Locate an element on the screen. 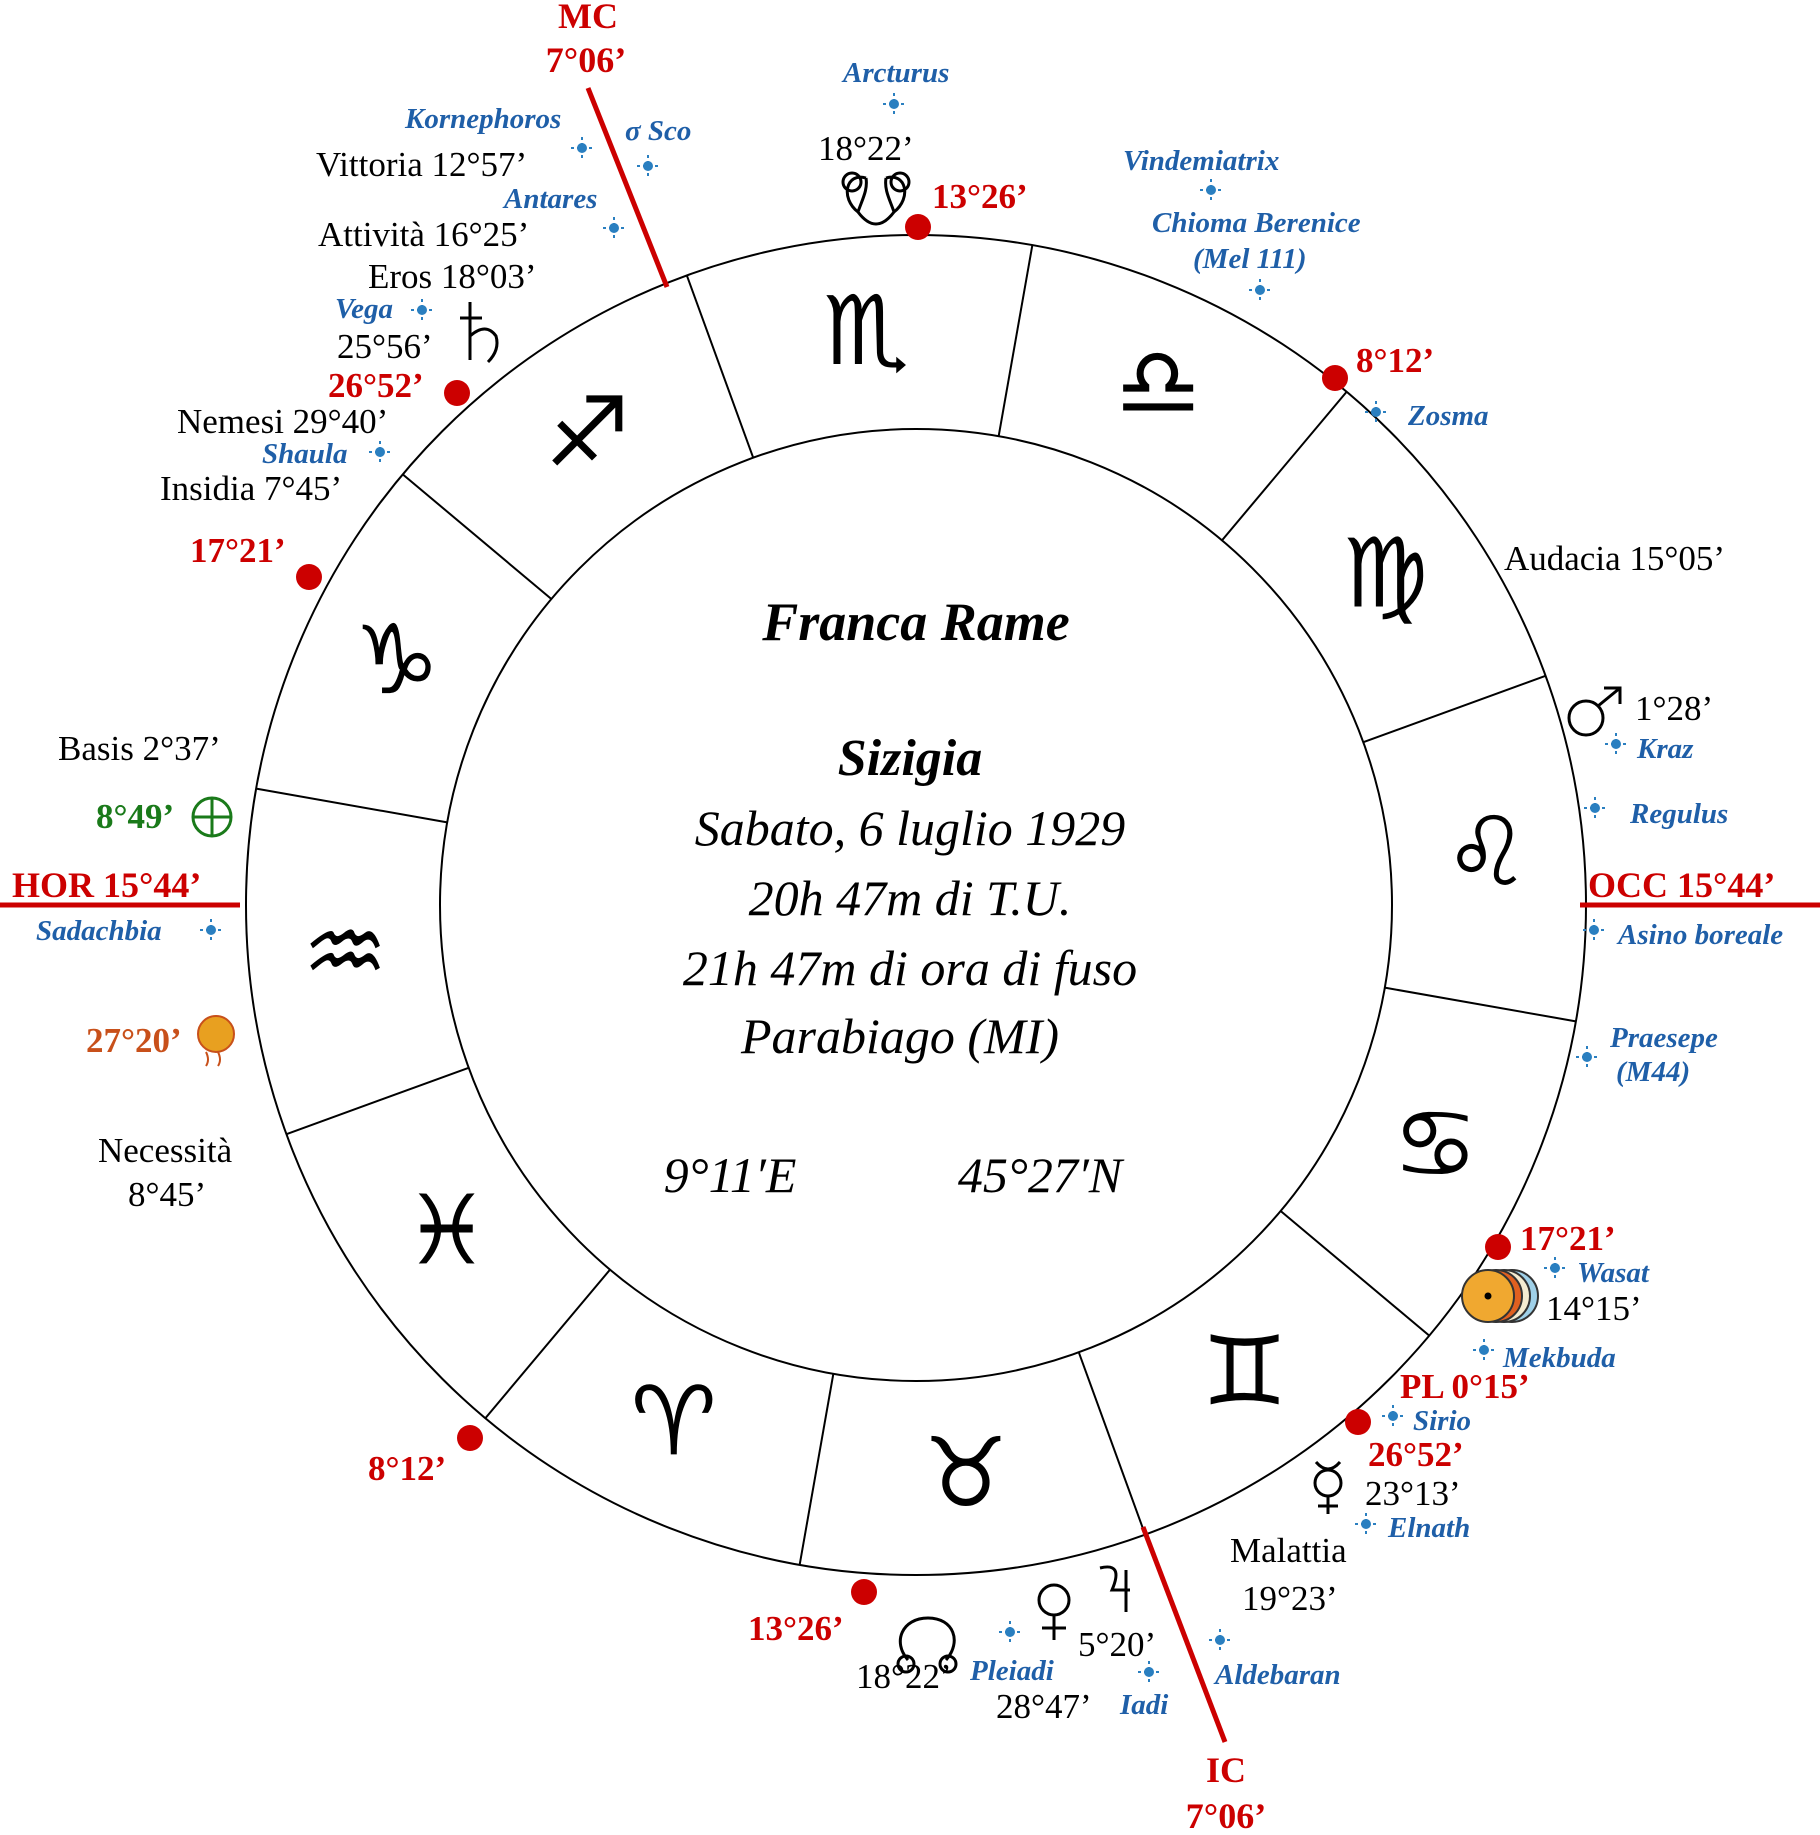  star-label: Shaula is located at coordinates (304, 454).